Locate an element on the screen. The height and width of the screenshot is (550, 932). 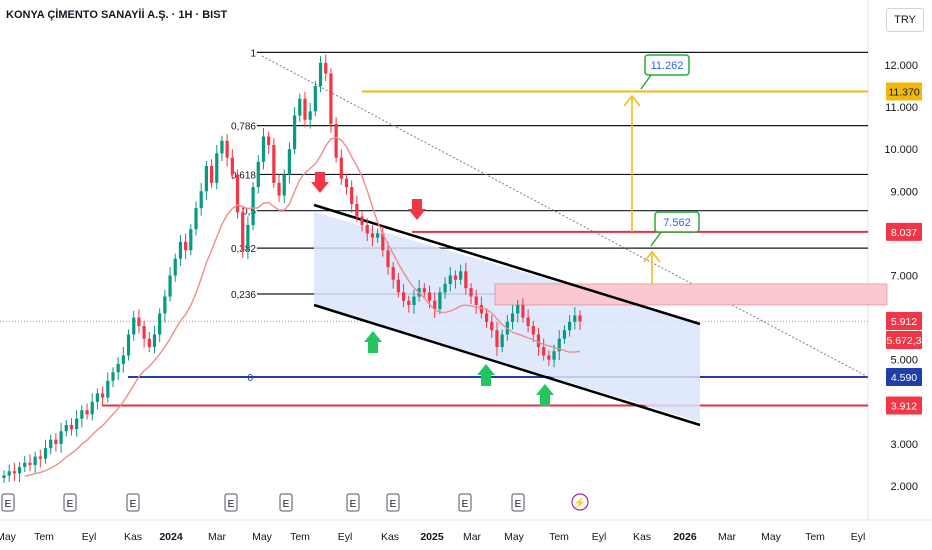
currency-button: TRY is located at coordinates (905, 20).